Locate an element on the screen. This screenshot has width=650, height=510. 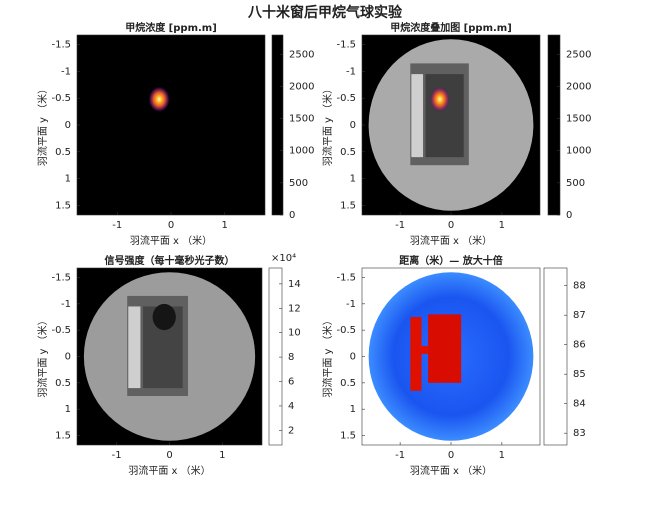
colorbar-tick-label: 87 is located at coordinates (579, 315).